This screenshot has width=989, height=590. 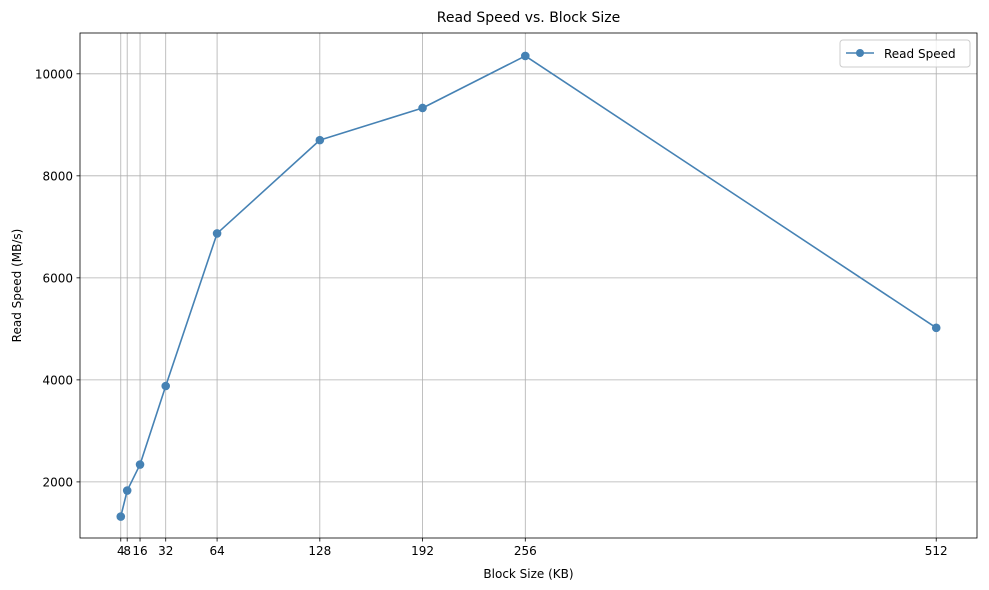 What do you see at coordinates (860, 53) in the screenshot?
I see `legend-marker-swatch` at bounding box center [860, 53].